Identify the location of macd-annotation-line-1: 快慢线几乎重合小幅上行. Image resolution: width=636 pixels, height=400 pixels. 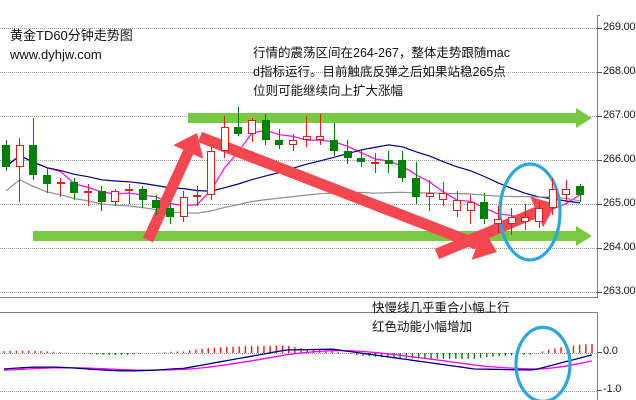
(441, 308).